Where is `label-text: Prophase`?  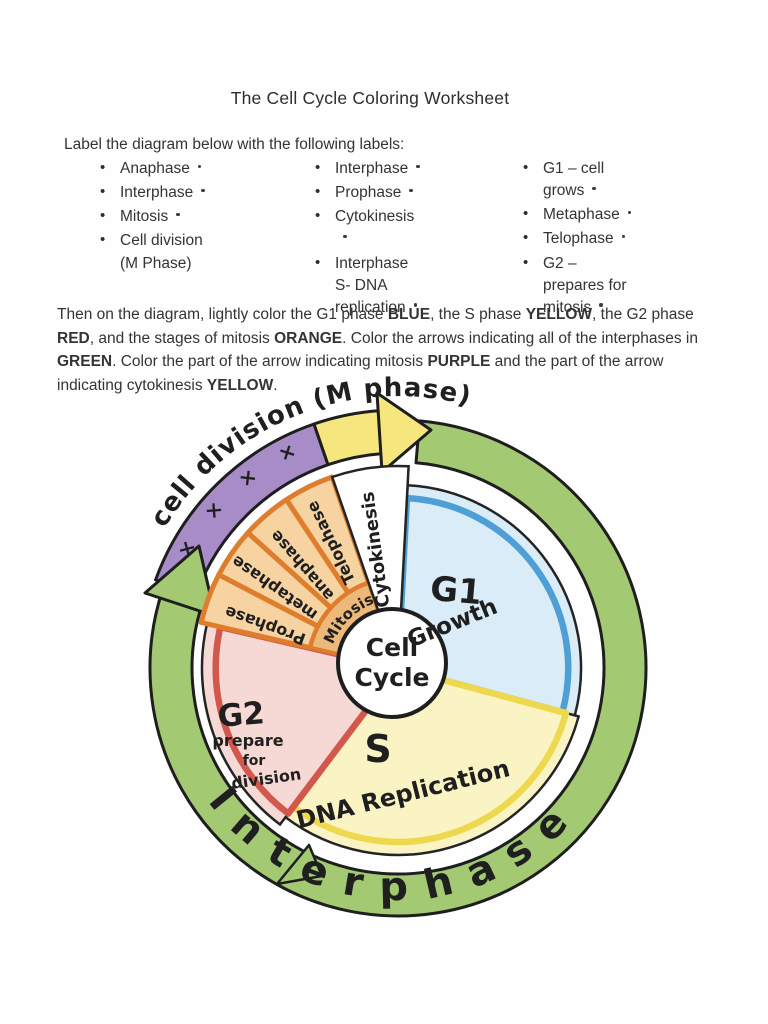 label-text: Prophase is located at coordinates (374, 192).